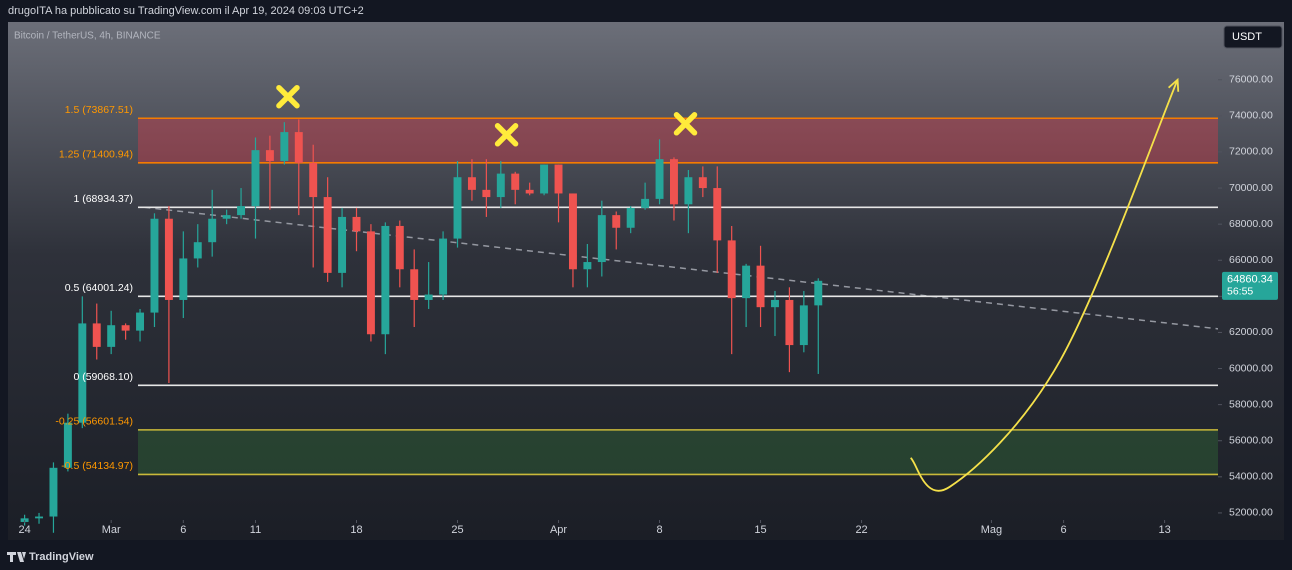 The image size is (1292, 570). Describe the element at coordinates (1251, 80) in the screenshot. I see `y-tick-label: 76000.00` at that location.